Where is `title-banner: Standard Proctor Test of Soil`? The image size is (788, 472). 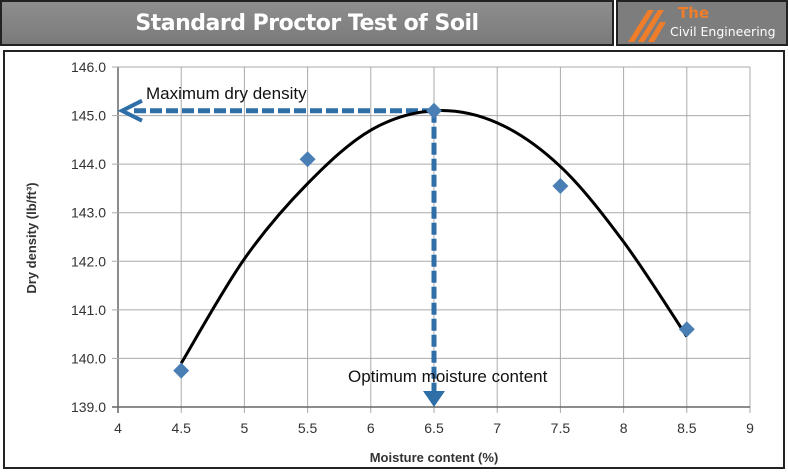
title-banner: Standard Proctor Test of Soil is located at coordinates (307, 23).